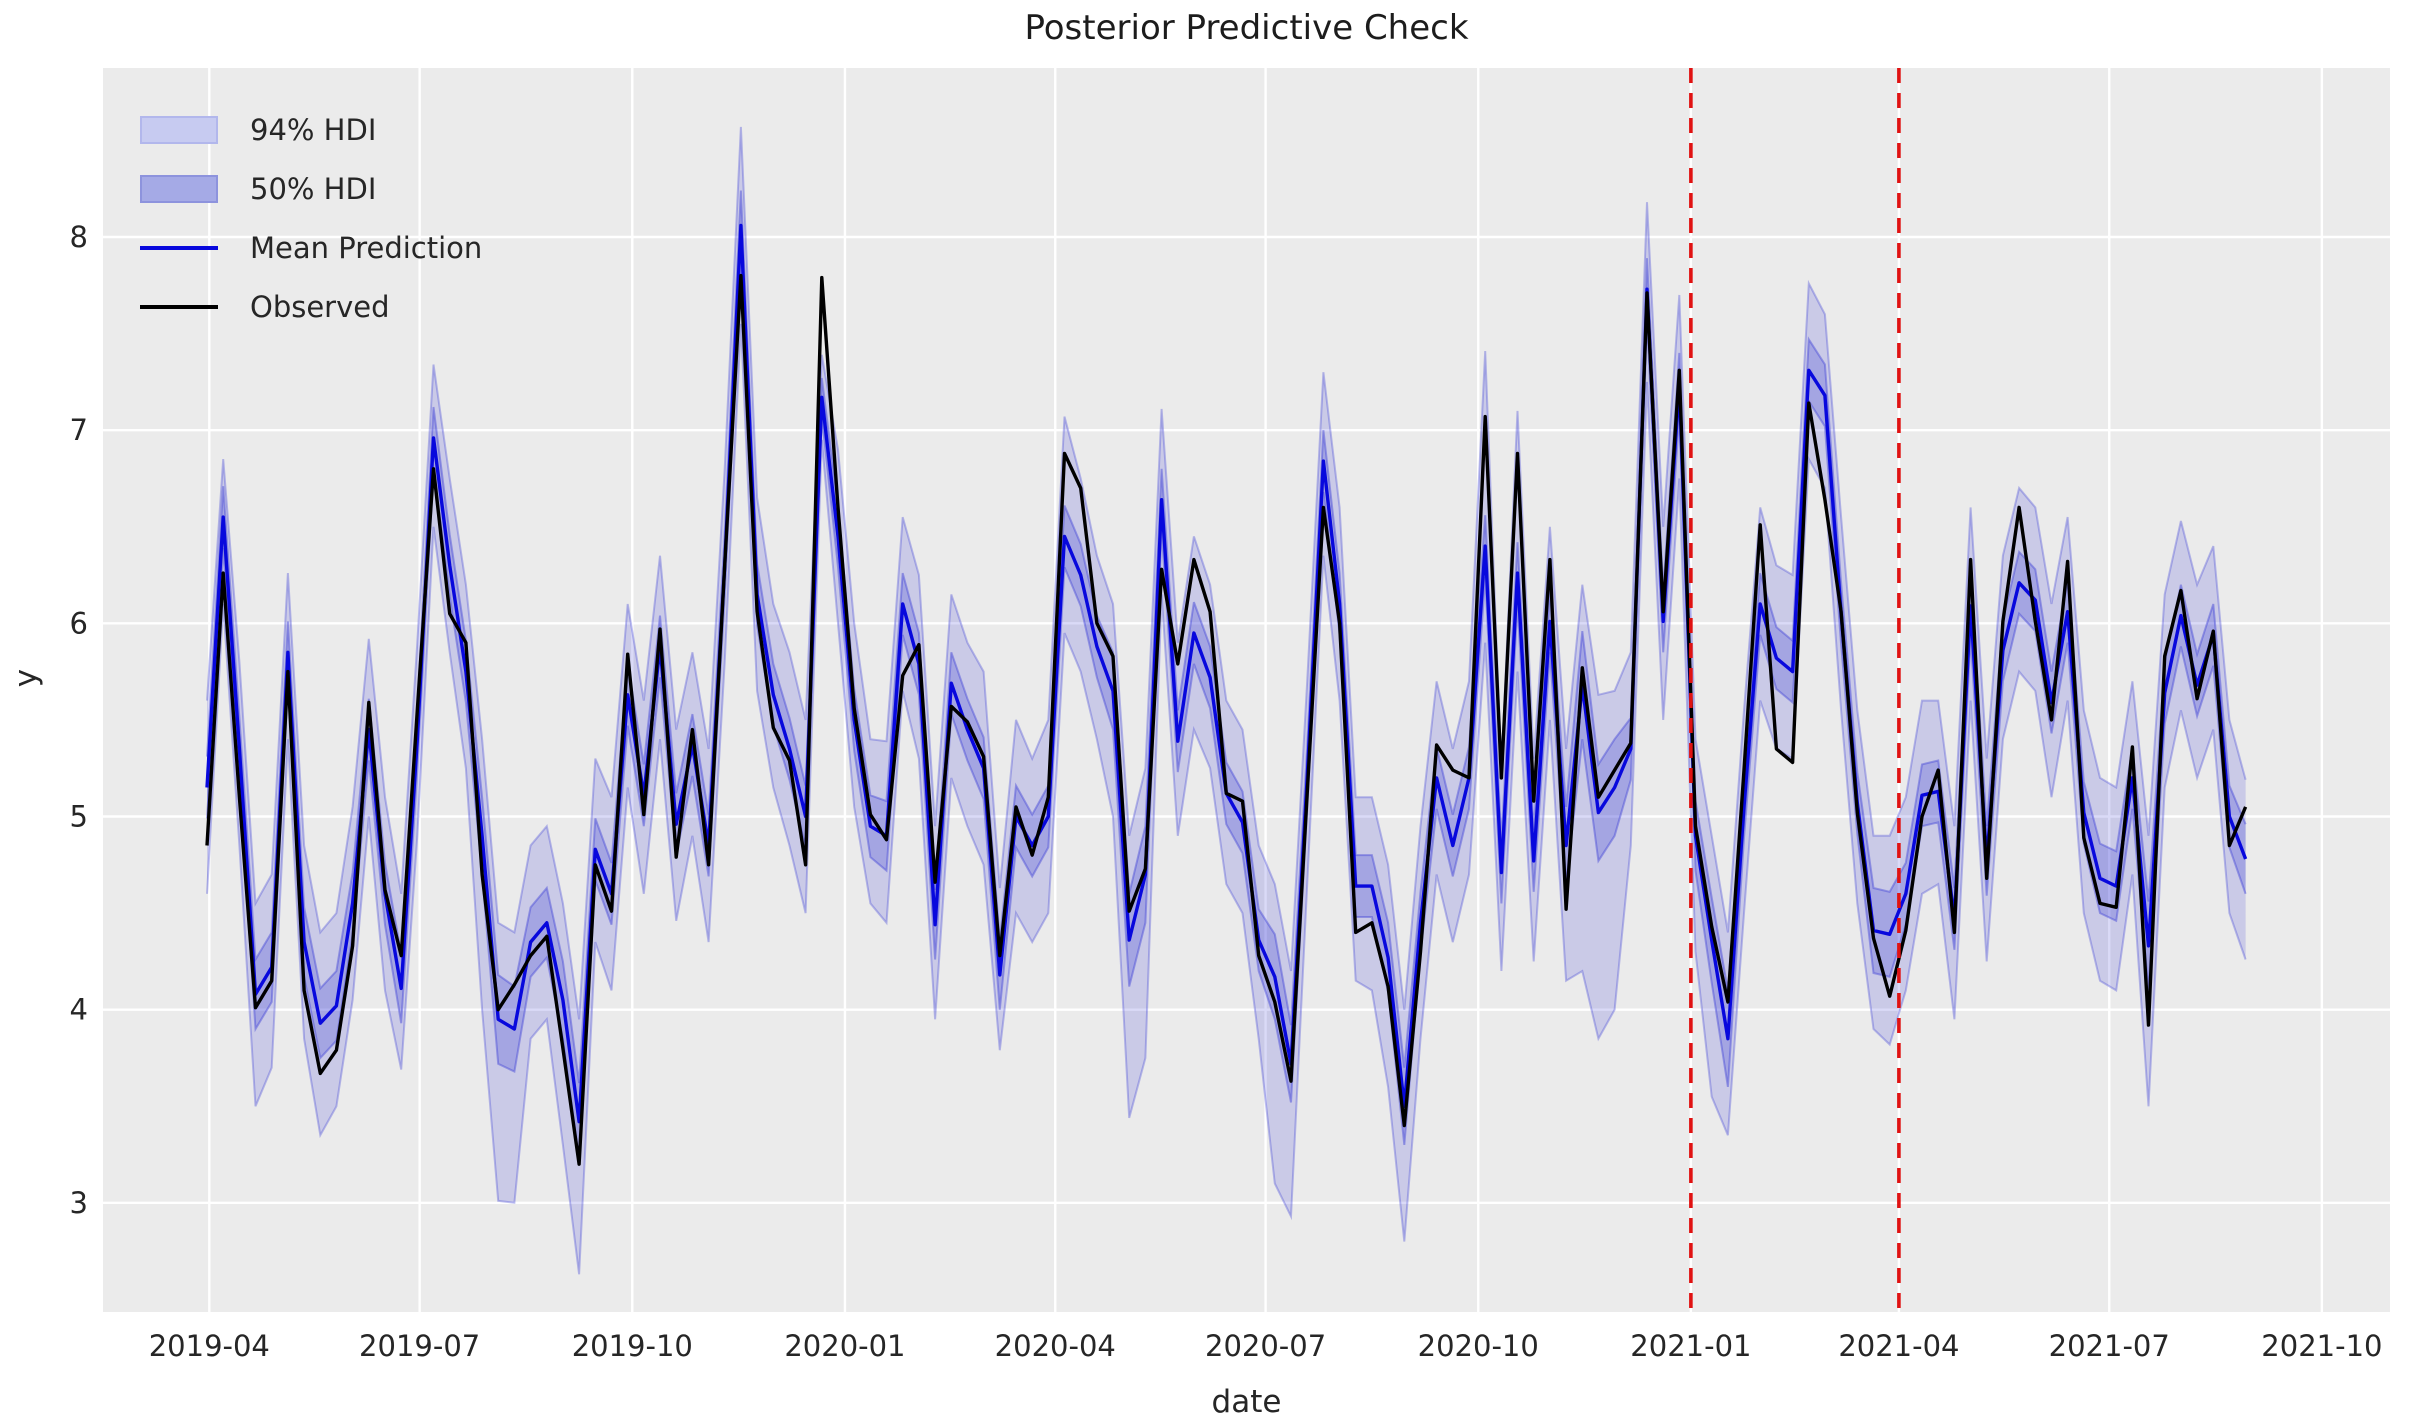  I want to click on y-tick-label: 8, so click(79, 237).